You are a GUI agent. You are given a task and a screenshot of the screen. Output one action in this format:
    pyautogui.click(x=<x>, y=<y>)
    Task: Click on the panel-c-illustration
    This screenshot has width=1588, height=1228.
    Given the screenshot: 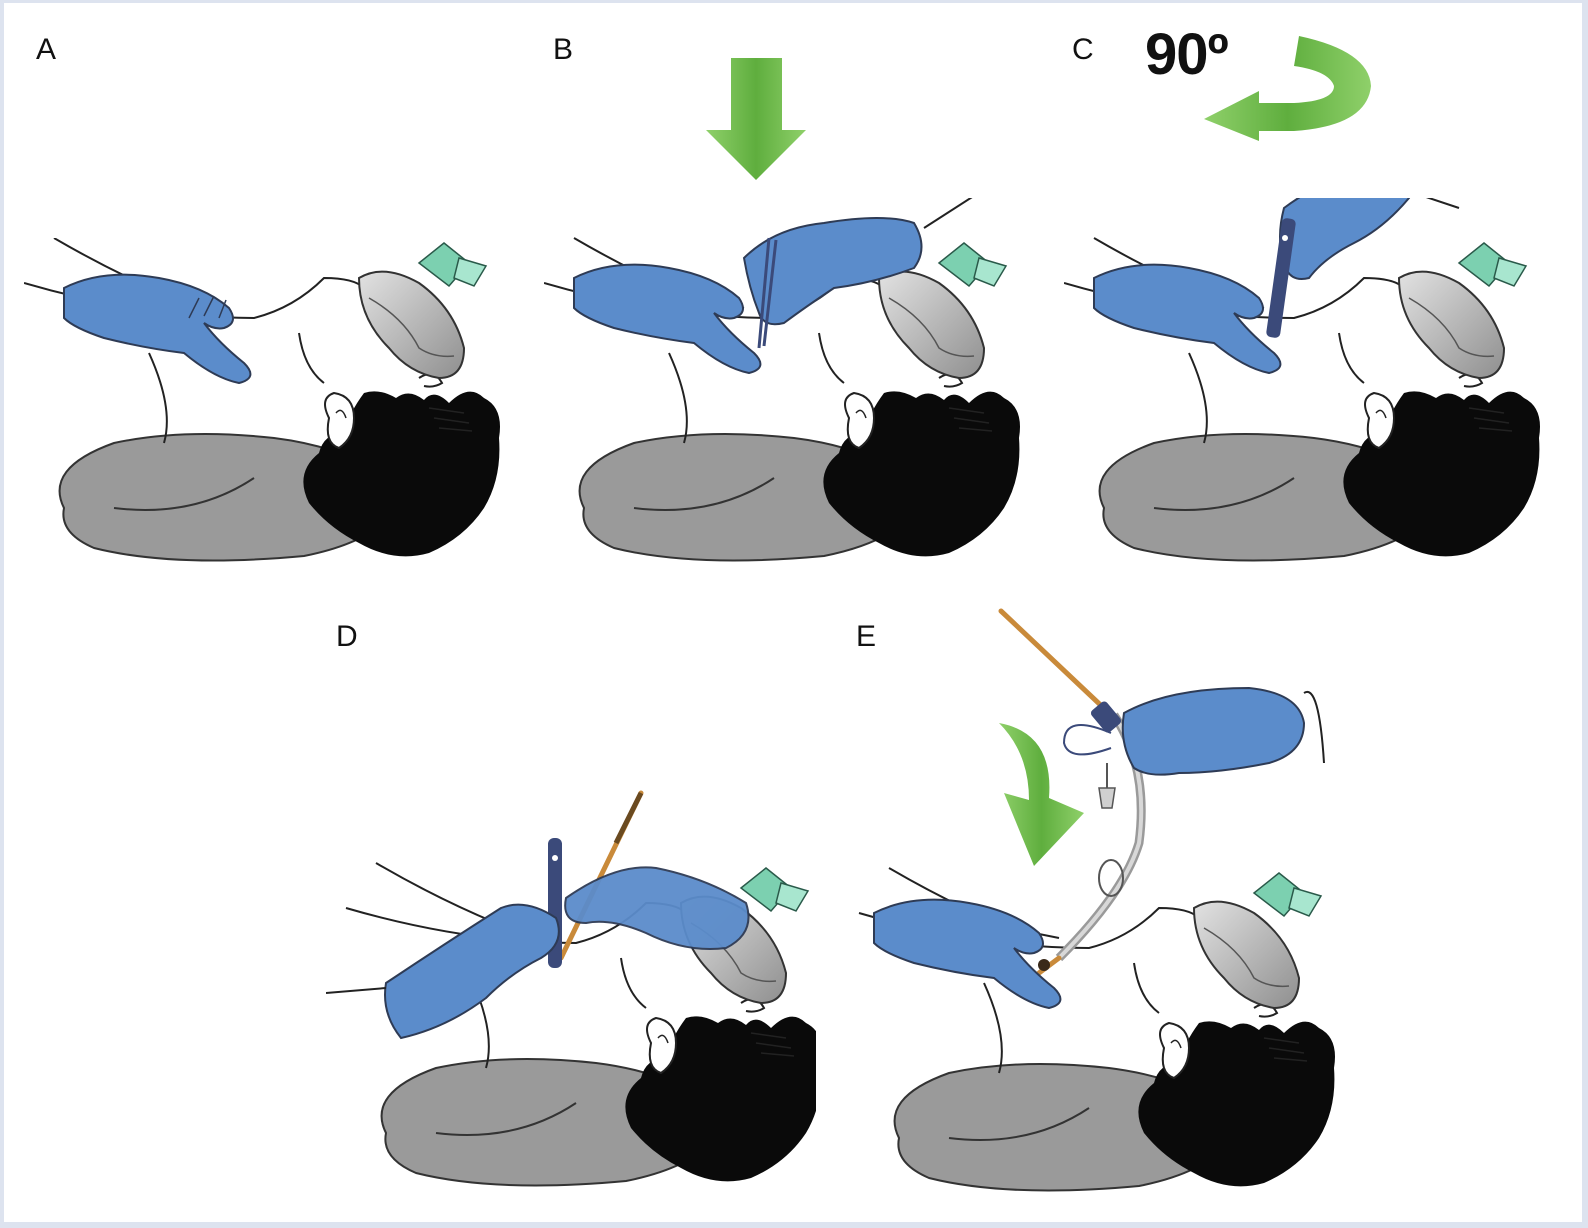 What is the action you would take?
    pyautogui.click(x=1304, y=385)
    